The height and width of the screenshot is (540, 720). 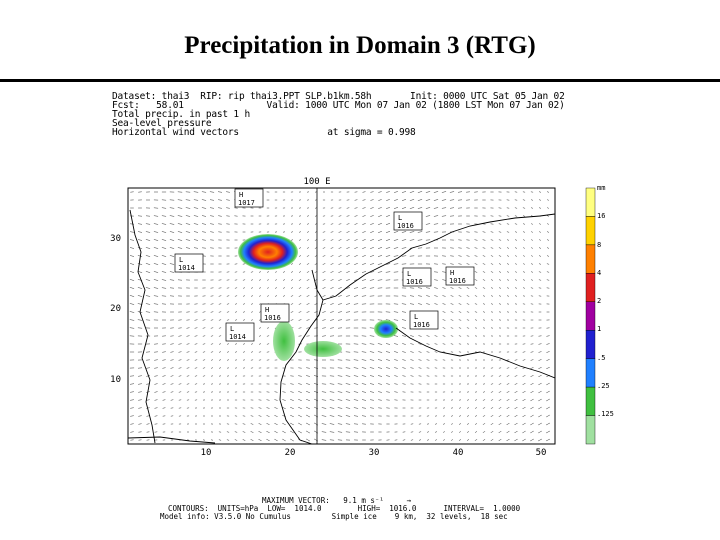 What do you see at coordinates (590, 430) in the screenshot?
I see `colorbar-swatch` at bounding box center [590, 430].